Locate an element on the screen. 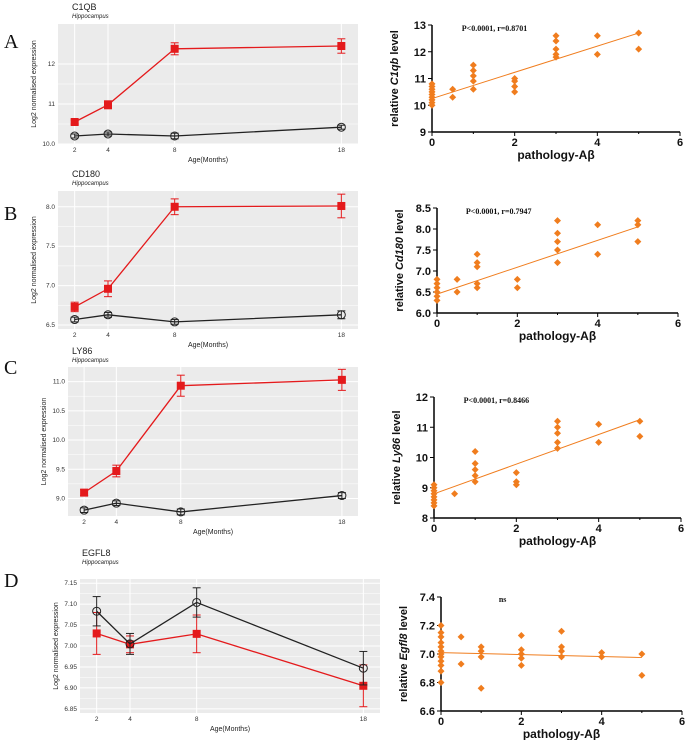 Image resolution: width=685 pixels, height=740 pixels. panel-b-scatter-x-label: pathology-Aβ is located at coordinates (557, 336).